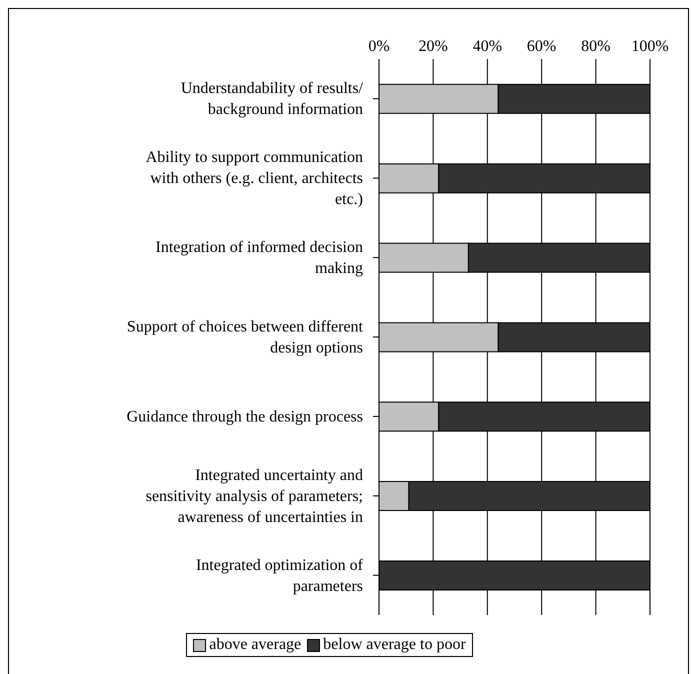 Image resolution: width=691 pixels, height=674 pixels. I want to click on y-tick-label: Integration of informed decision making, so click(259, 257).